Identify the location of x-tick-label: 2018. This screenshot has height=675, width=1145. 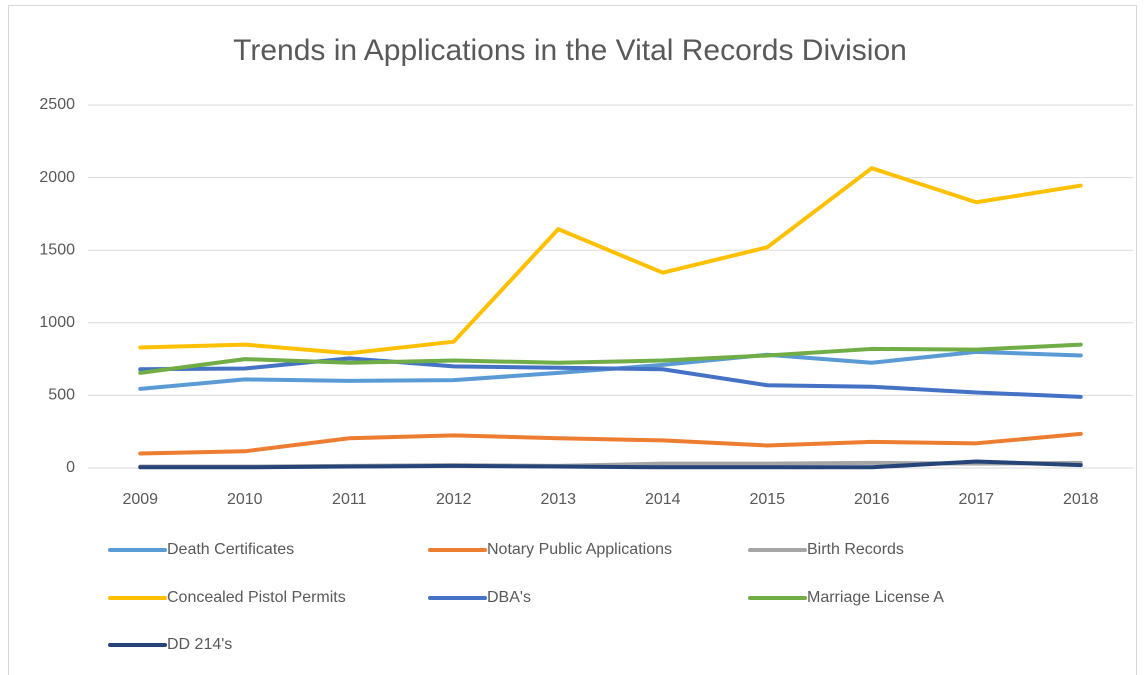
(1081, 499).